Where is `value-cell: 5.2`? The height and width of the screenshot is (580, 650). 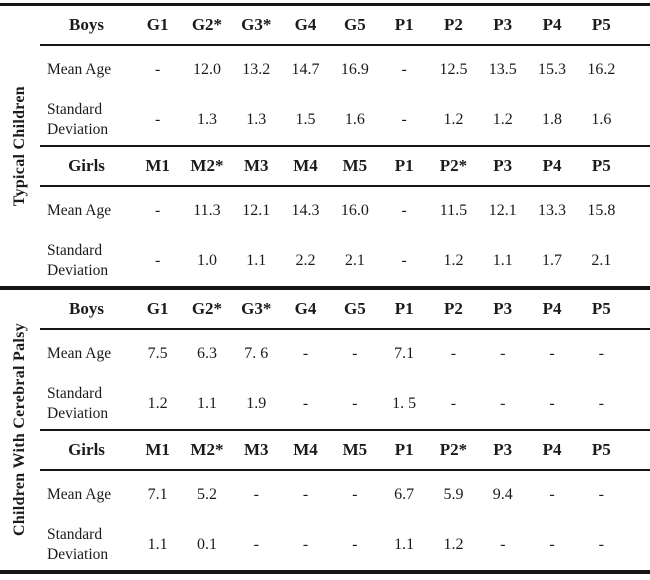 value-cell: 5.2 is located at coordinates (206, 494).